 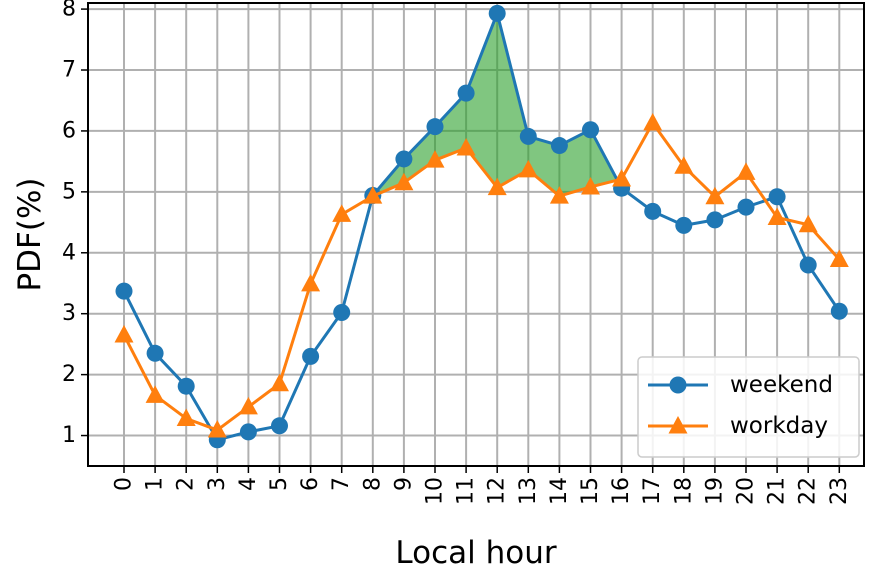 I want to click on x-tick-label: 9, so click(x=403, y=484).